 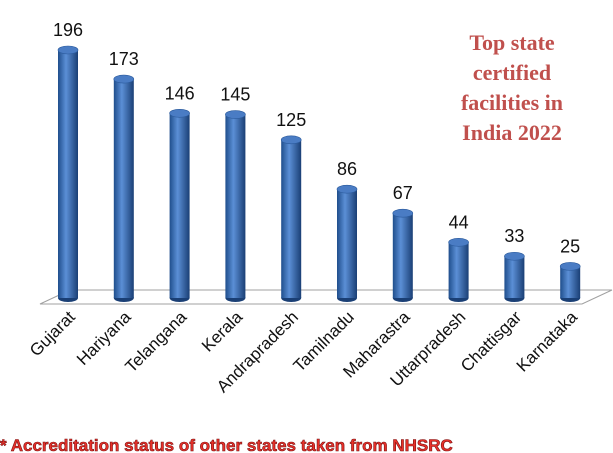 I want to click on data-label: 25, so click(x=570, y=246).